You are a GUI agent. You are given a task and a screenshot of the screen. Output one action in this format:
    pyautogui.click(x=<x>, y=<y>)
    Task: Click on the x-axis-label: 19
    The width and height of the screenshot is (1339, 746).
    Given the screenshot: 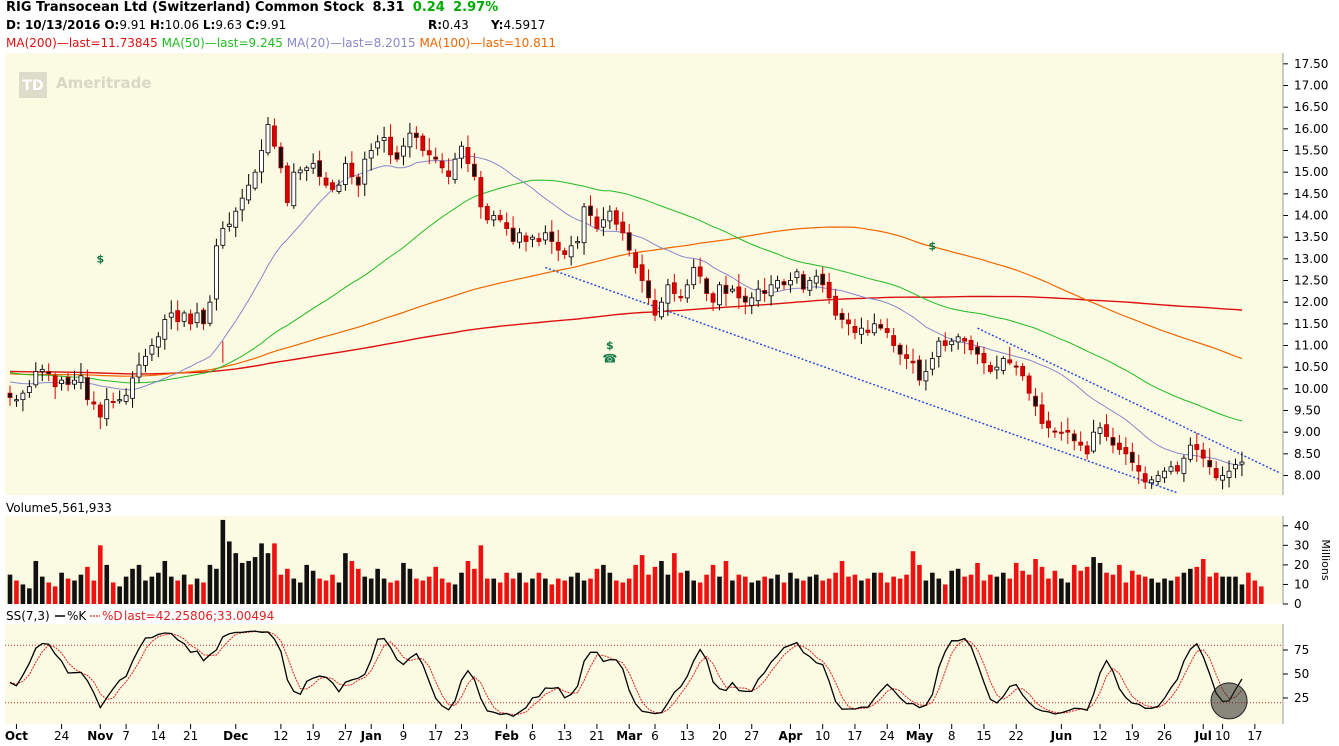 What is the action you would take?
    pyautogui.click(x=1132, y=736)
    